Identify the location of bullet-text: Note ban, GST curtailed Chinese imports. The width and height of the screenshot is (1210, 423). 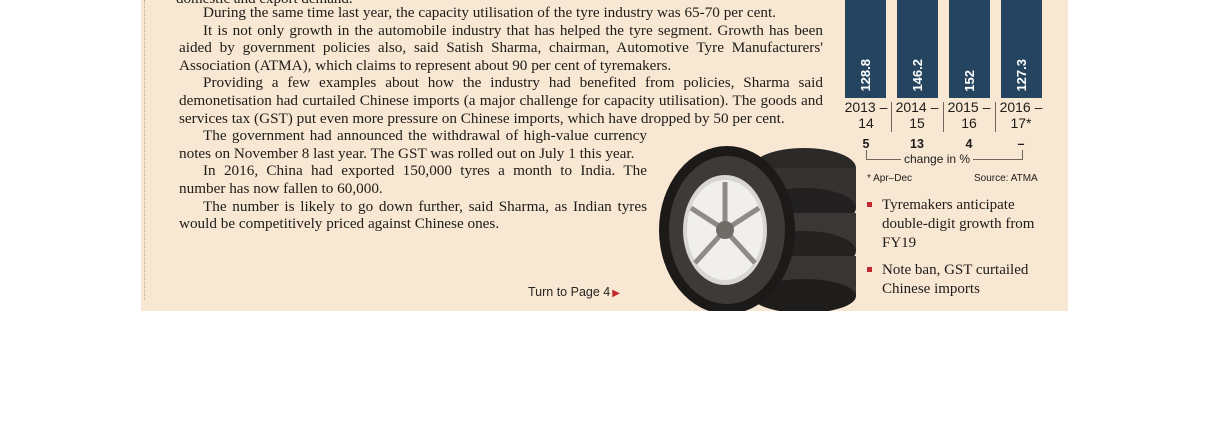
(955, 279).